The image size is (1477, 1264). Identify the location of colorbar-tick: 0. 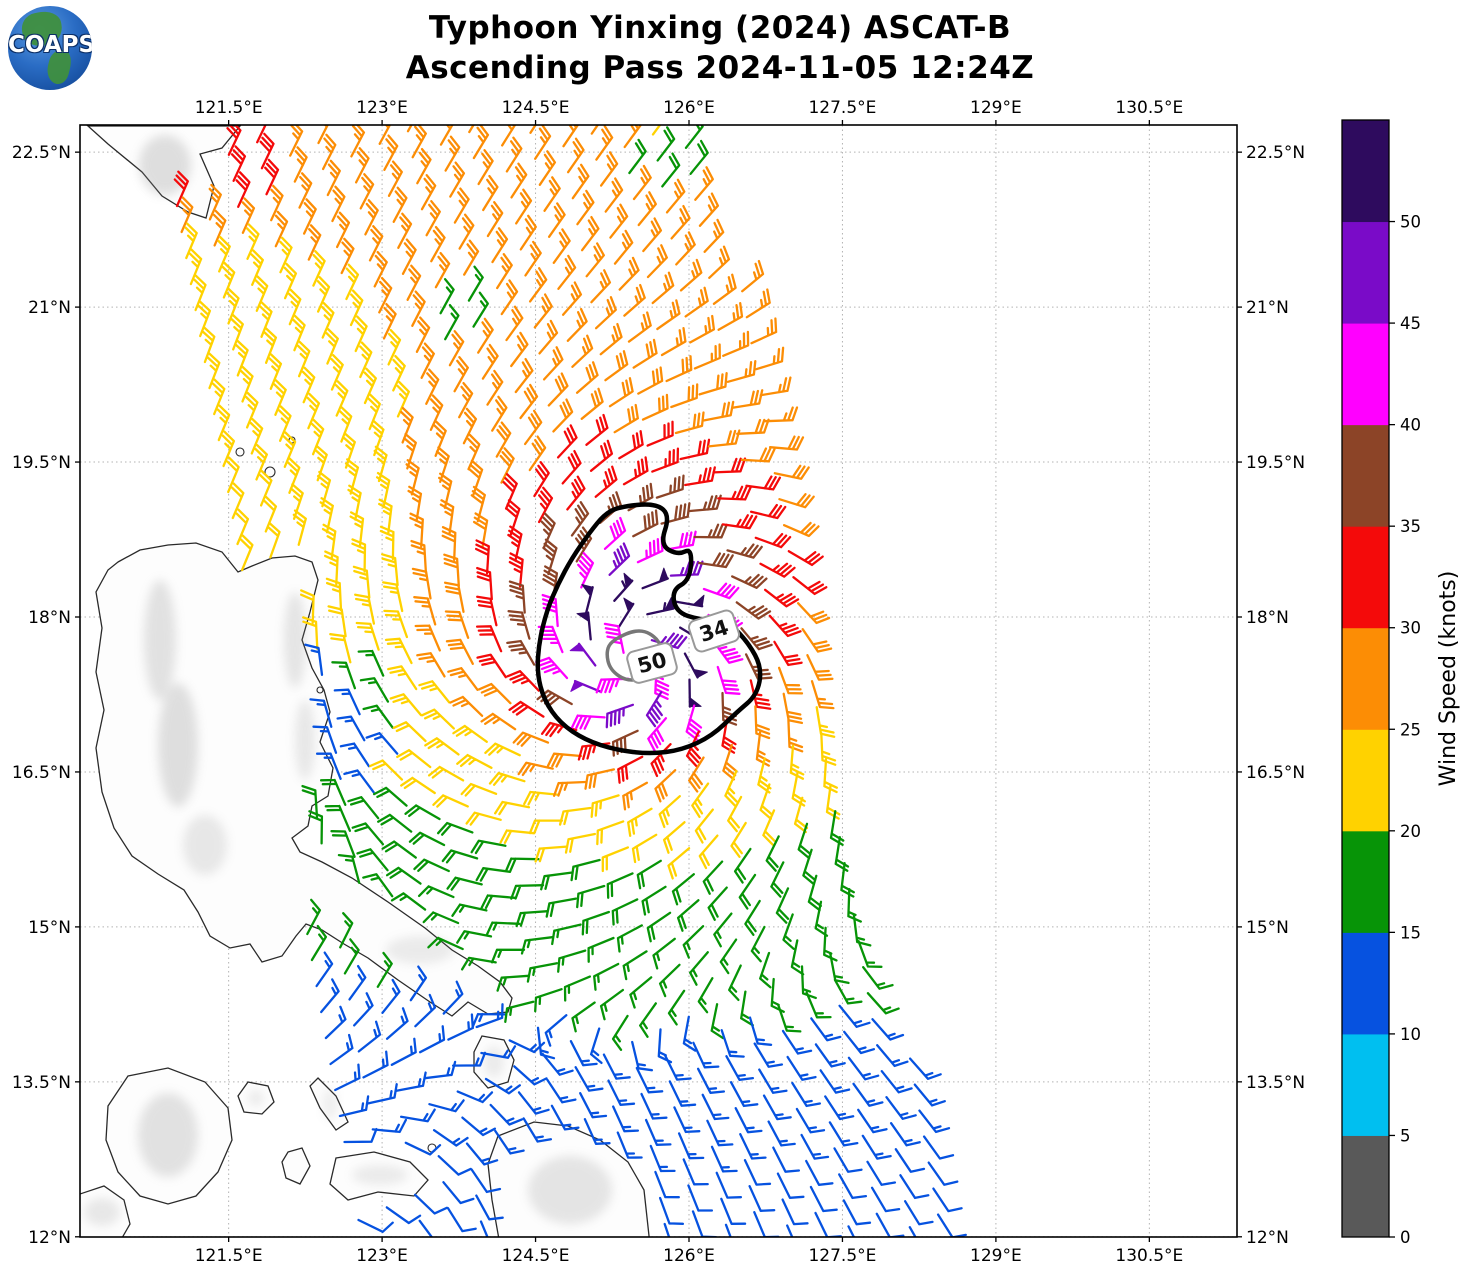
(1405, 1237).